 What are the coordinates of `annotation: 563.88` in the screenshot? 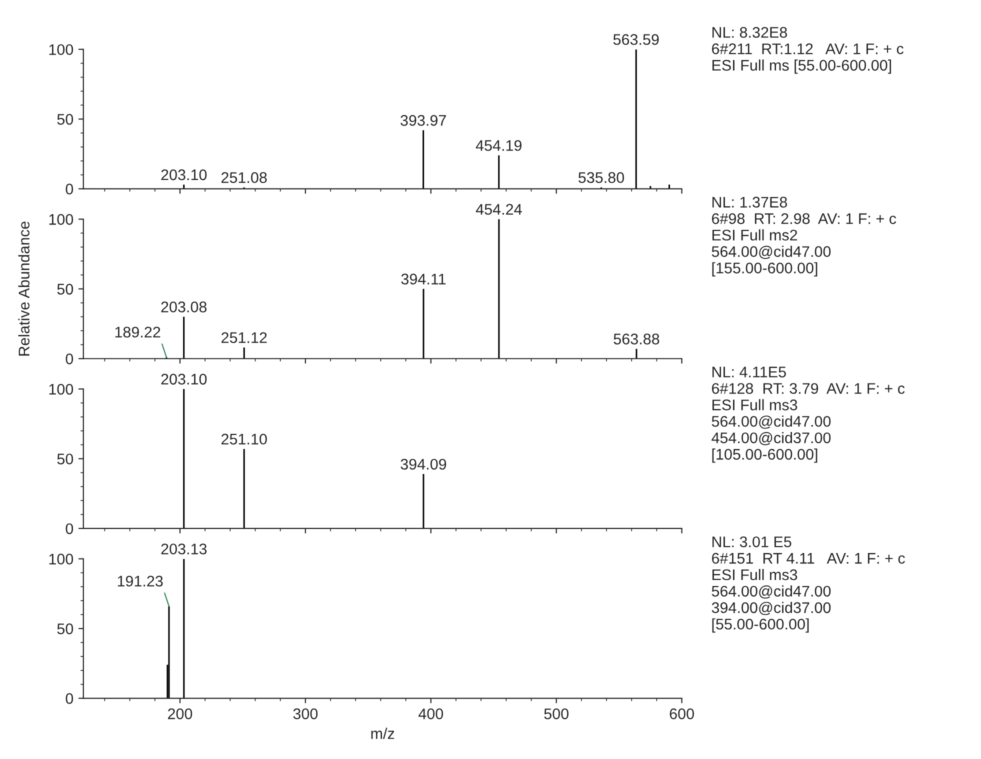 It's located at (637, 339).